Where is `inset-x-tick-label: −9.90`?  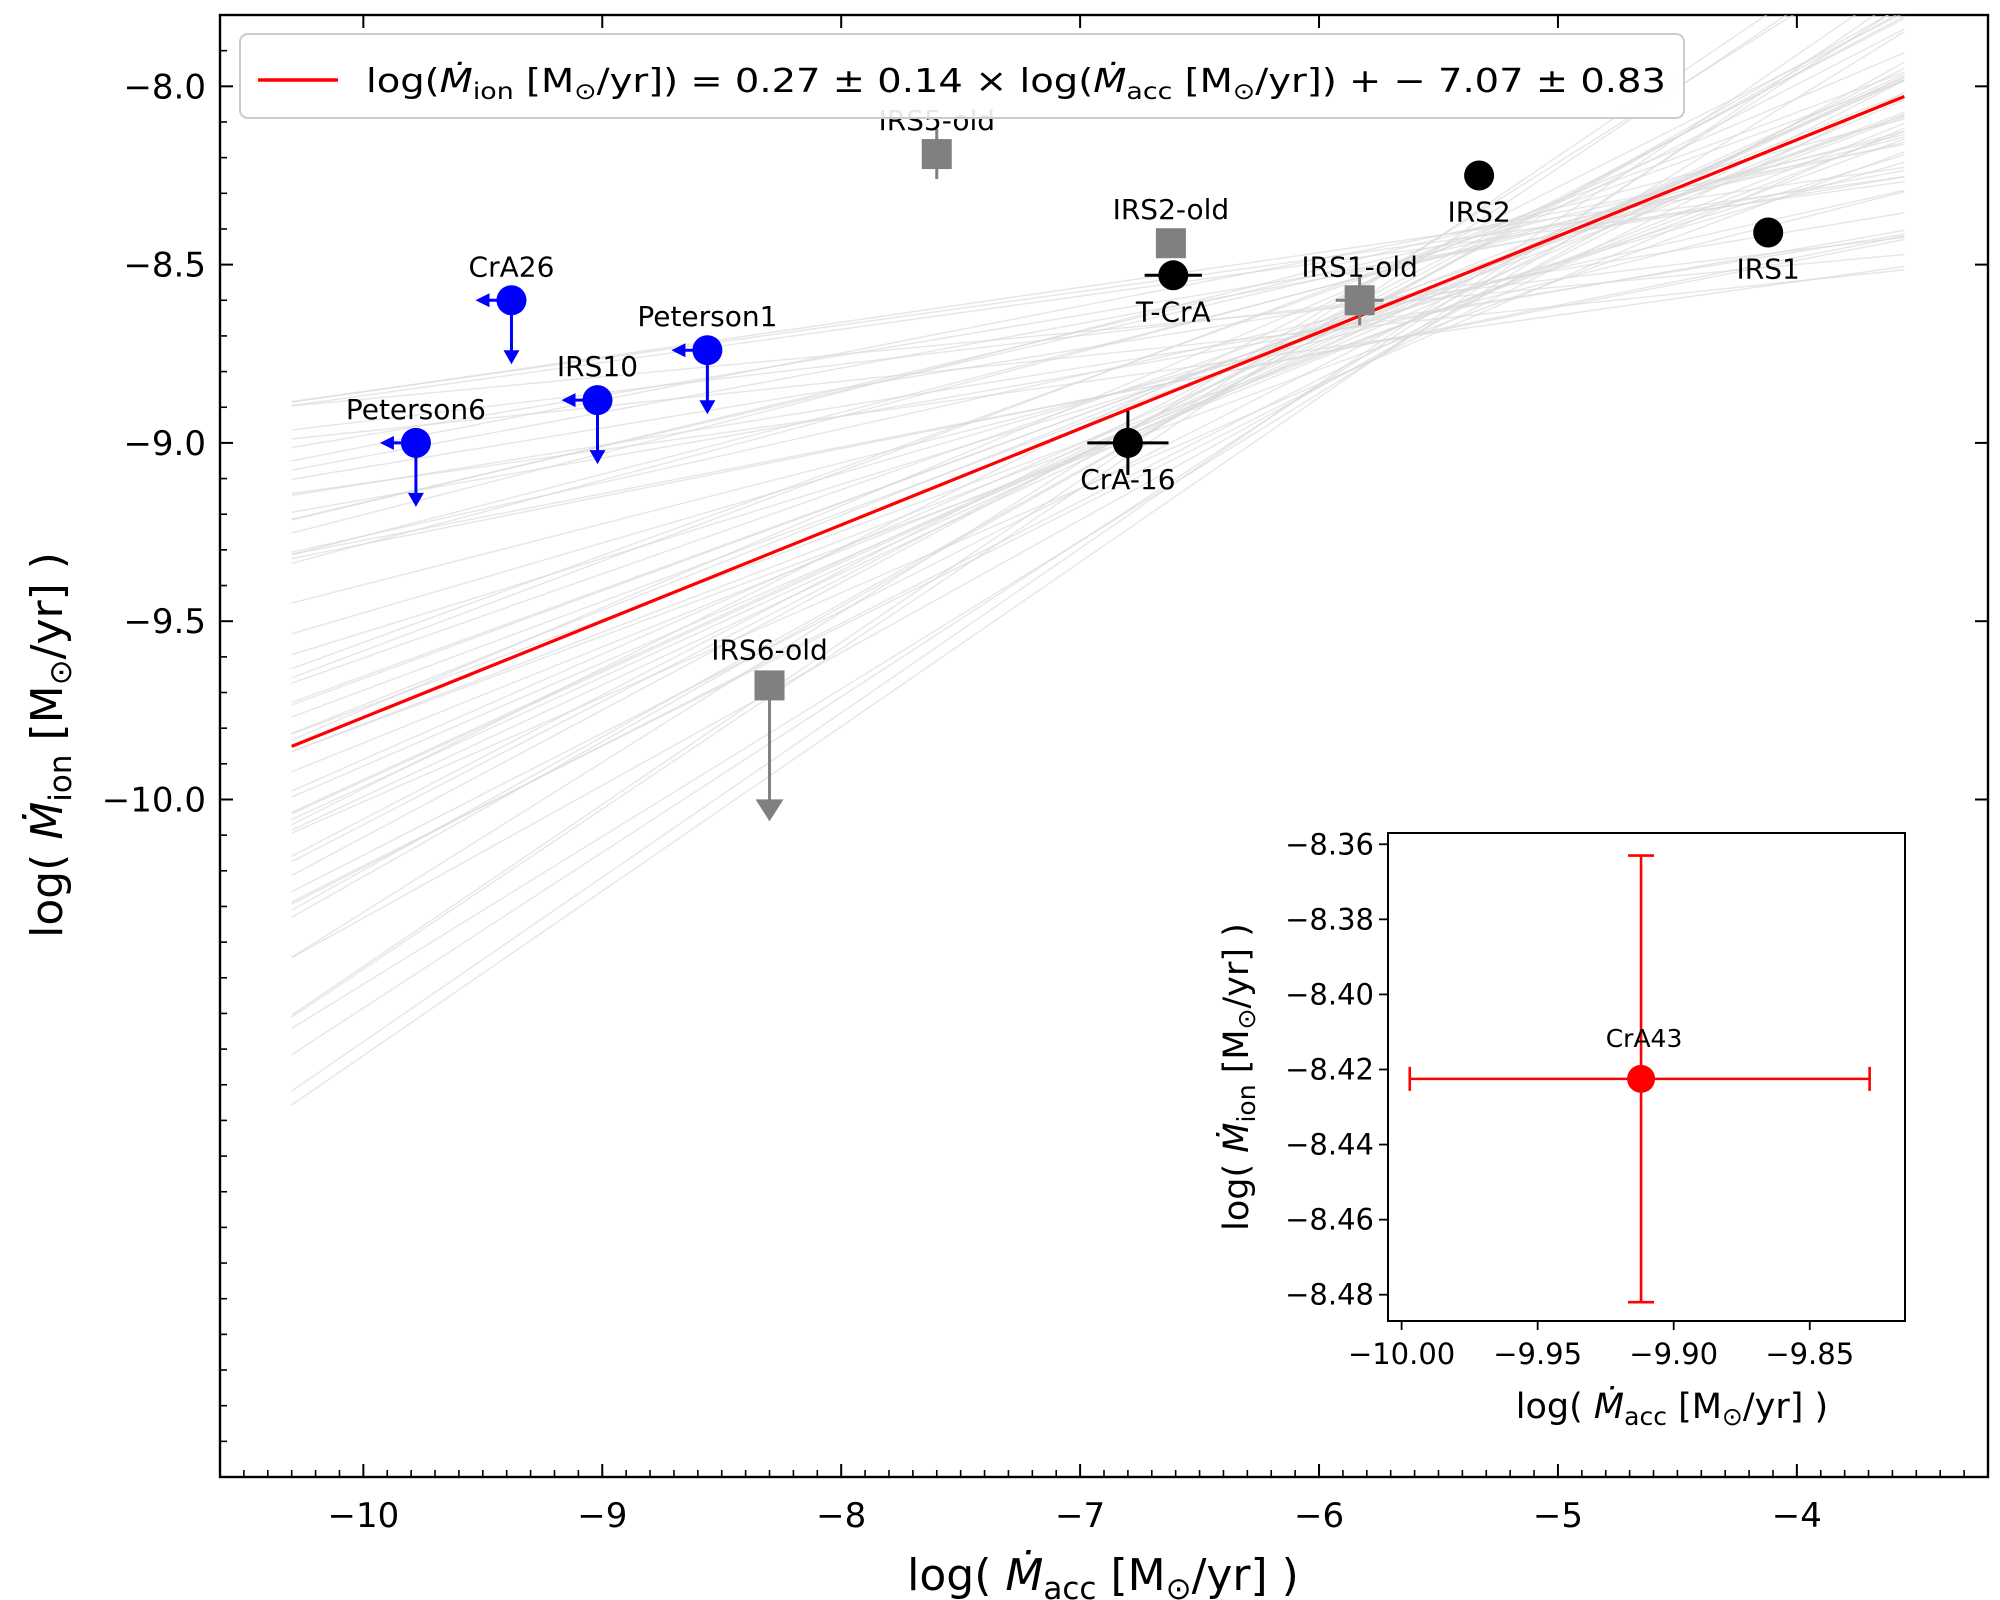
inset-x-tick-label: −9.90 is located at coordinates (1673, 1354).